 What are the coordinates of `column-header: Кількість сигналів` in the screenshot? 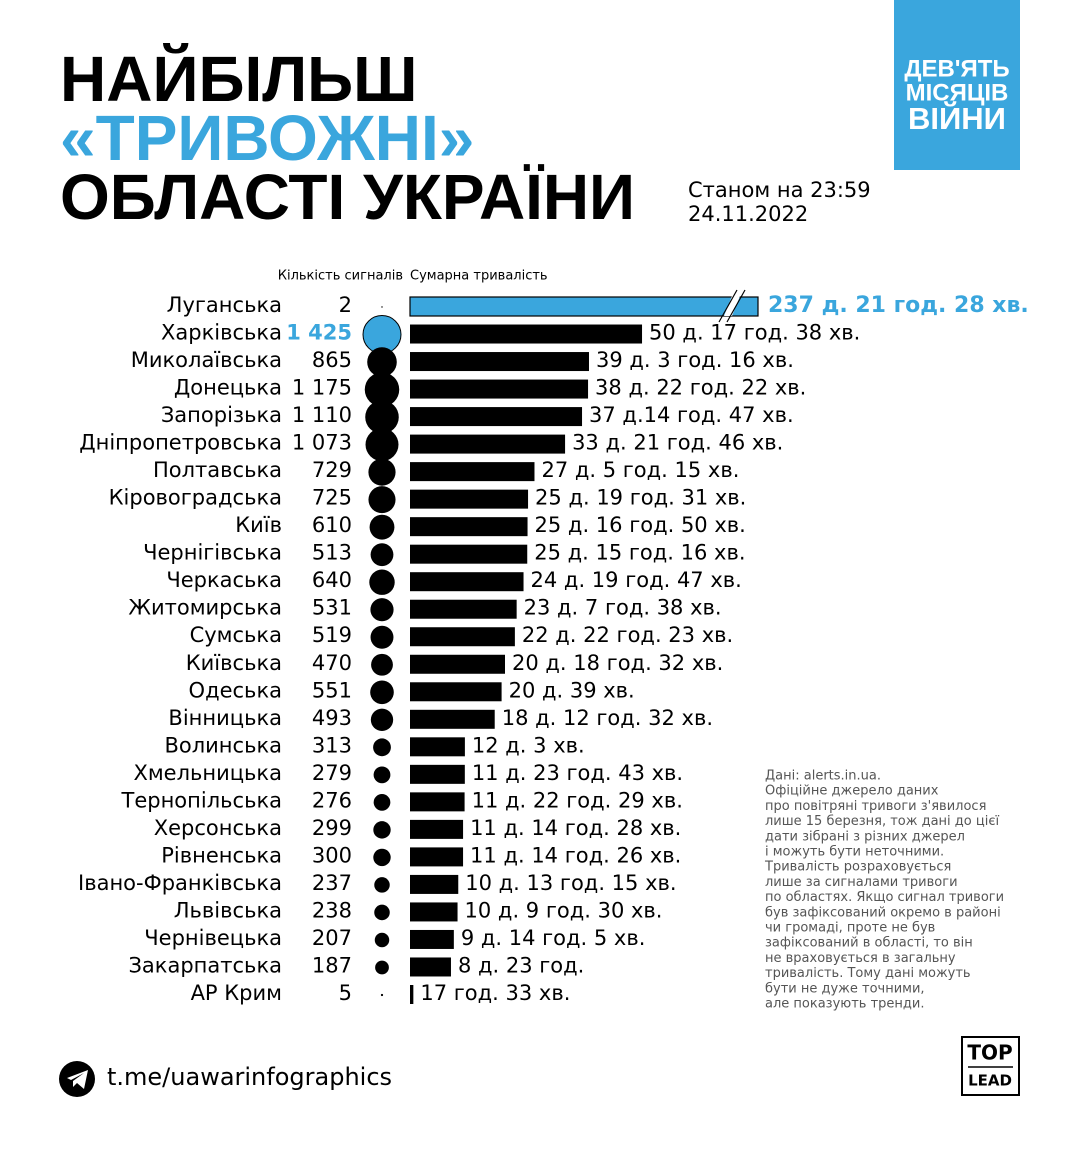 It's located at (340, 276).